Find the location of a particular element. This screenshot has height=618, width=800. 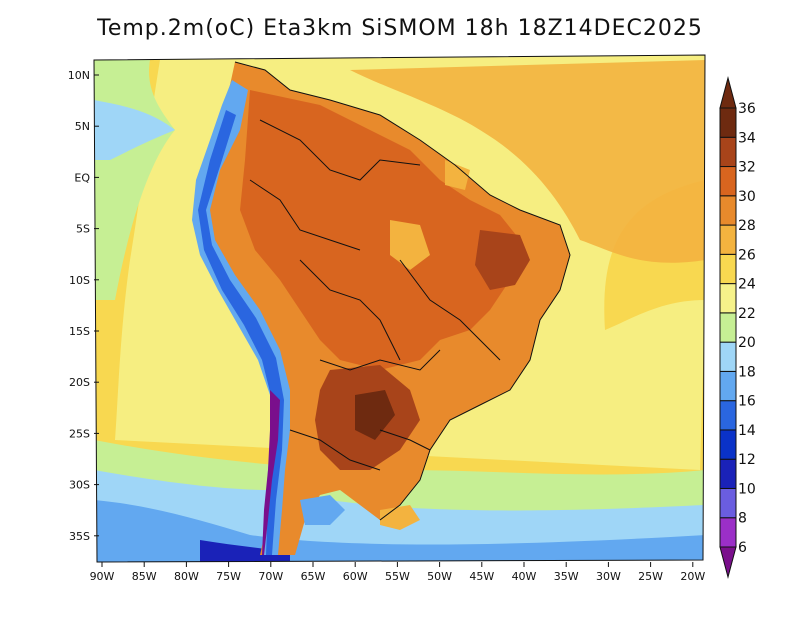

lat-label: EQ is located at coordinates (82, 177).